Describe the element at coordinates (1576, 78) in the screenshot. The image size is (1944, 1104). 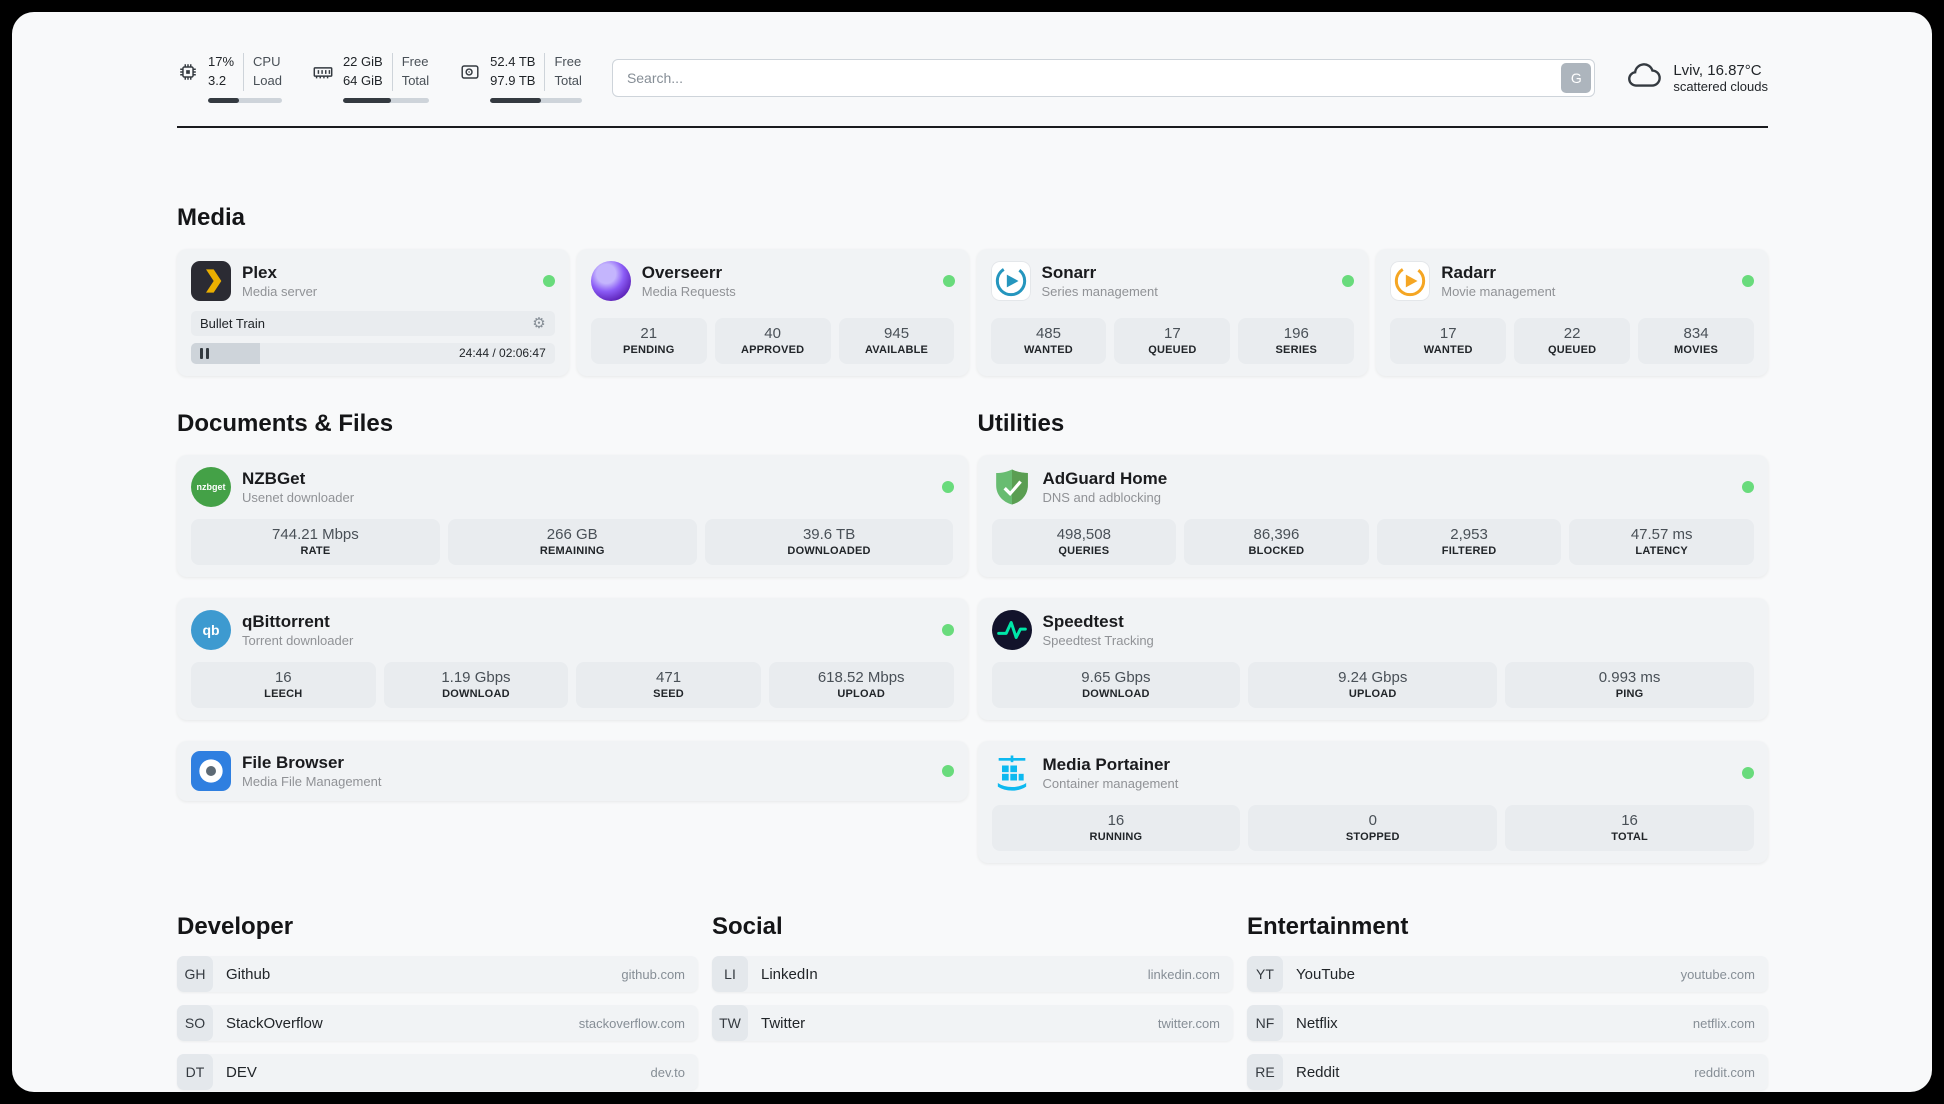
I see `search-engine-button: G` at that location.